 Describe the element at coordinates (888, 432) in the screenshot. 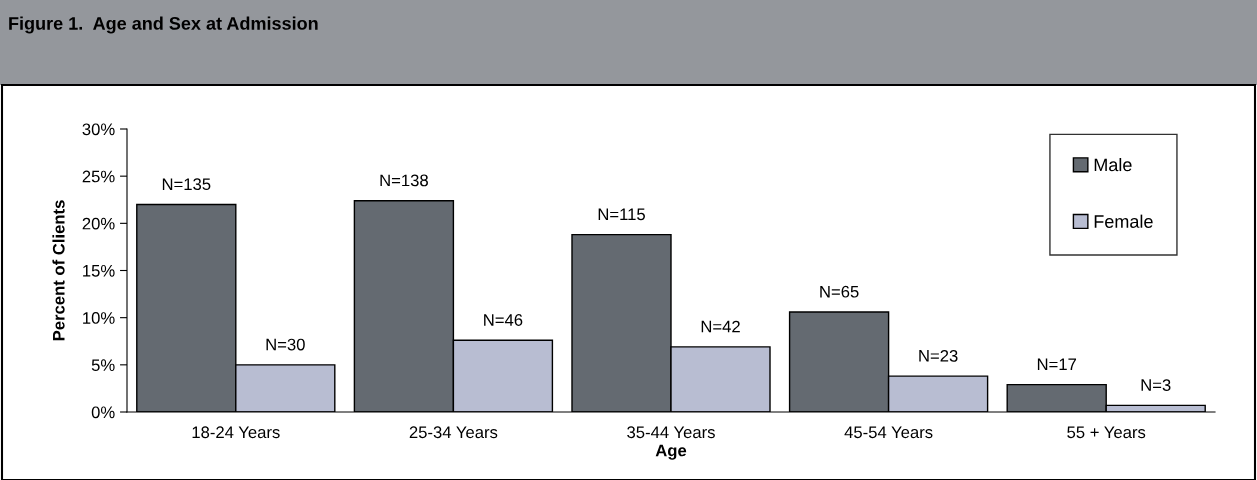

I see `x-tick-label: 45-54 Years` at that location.